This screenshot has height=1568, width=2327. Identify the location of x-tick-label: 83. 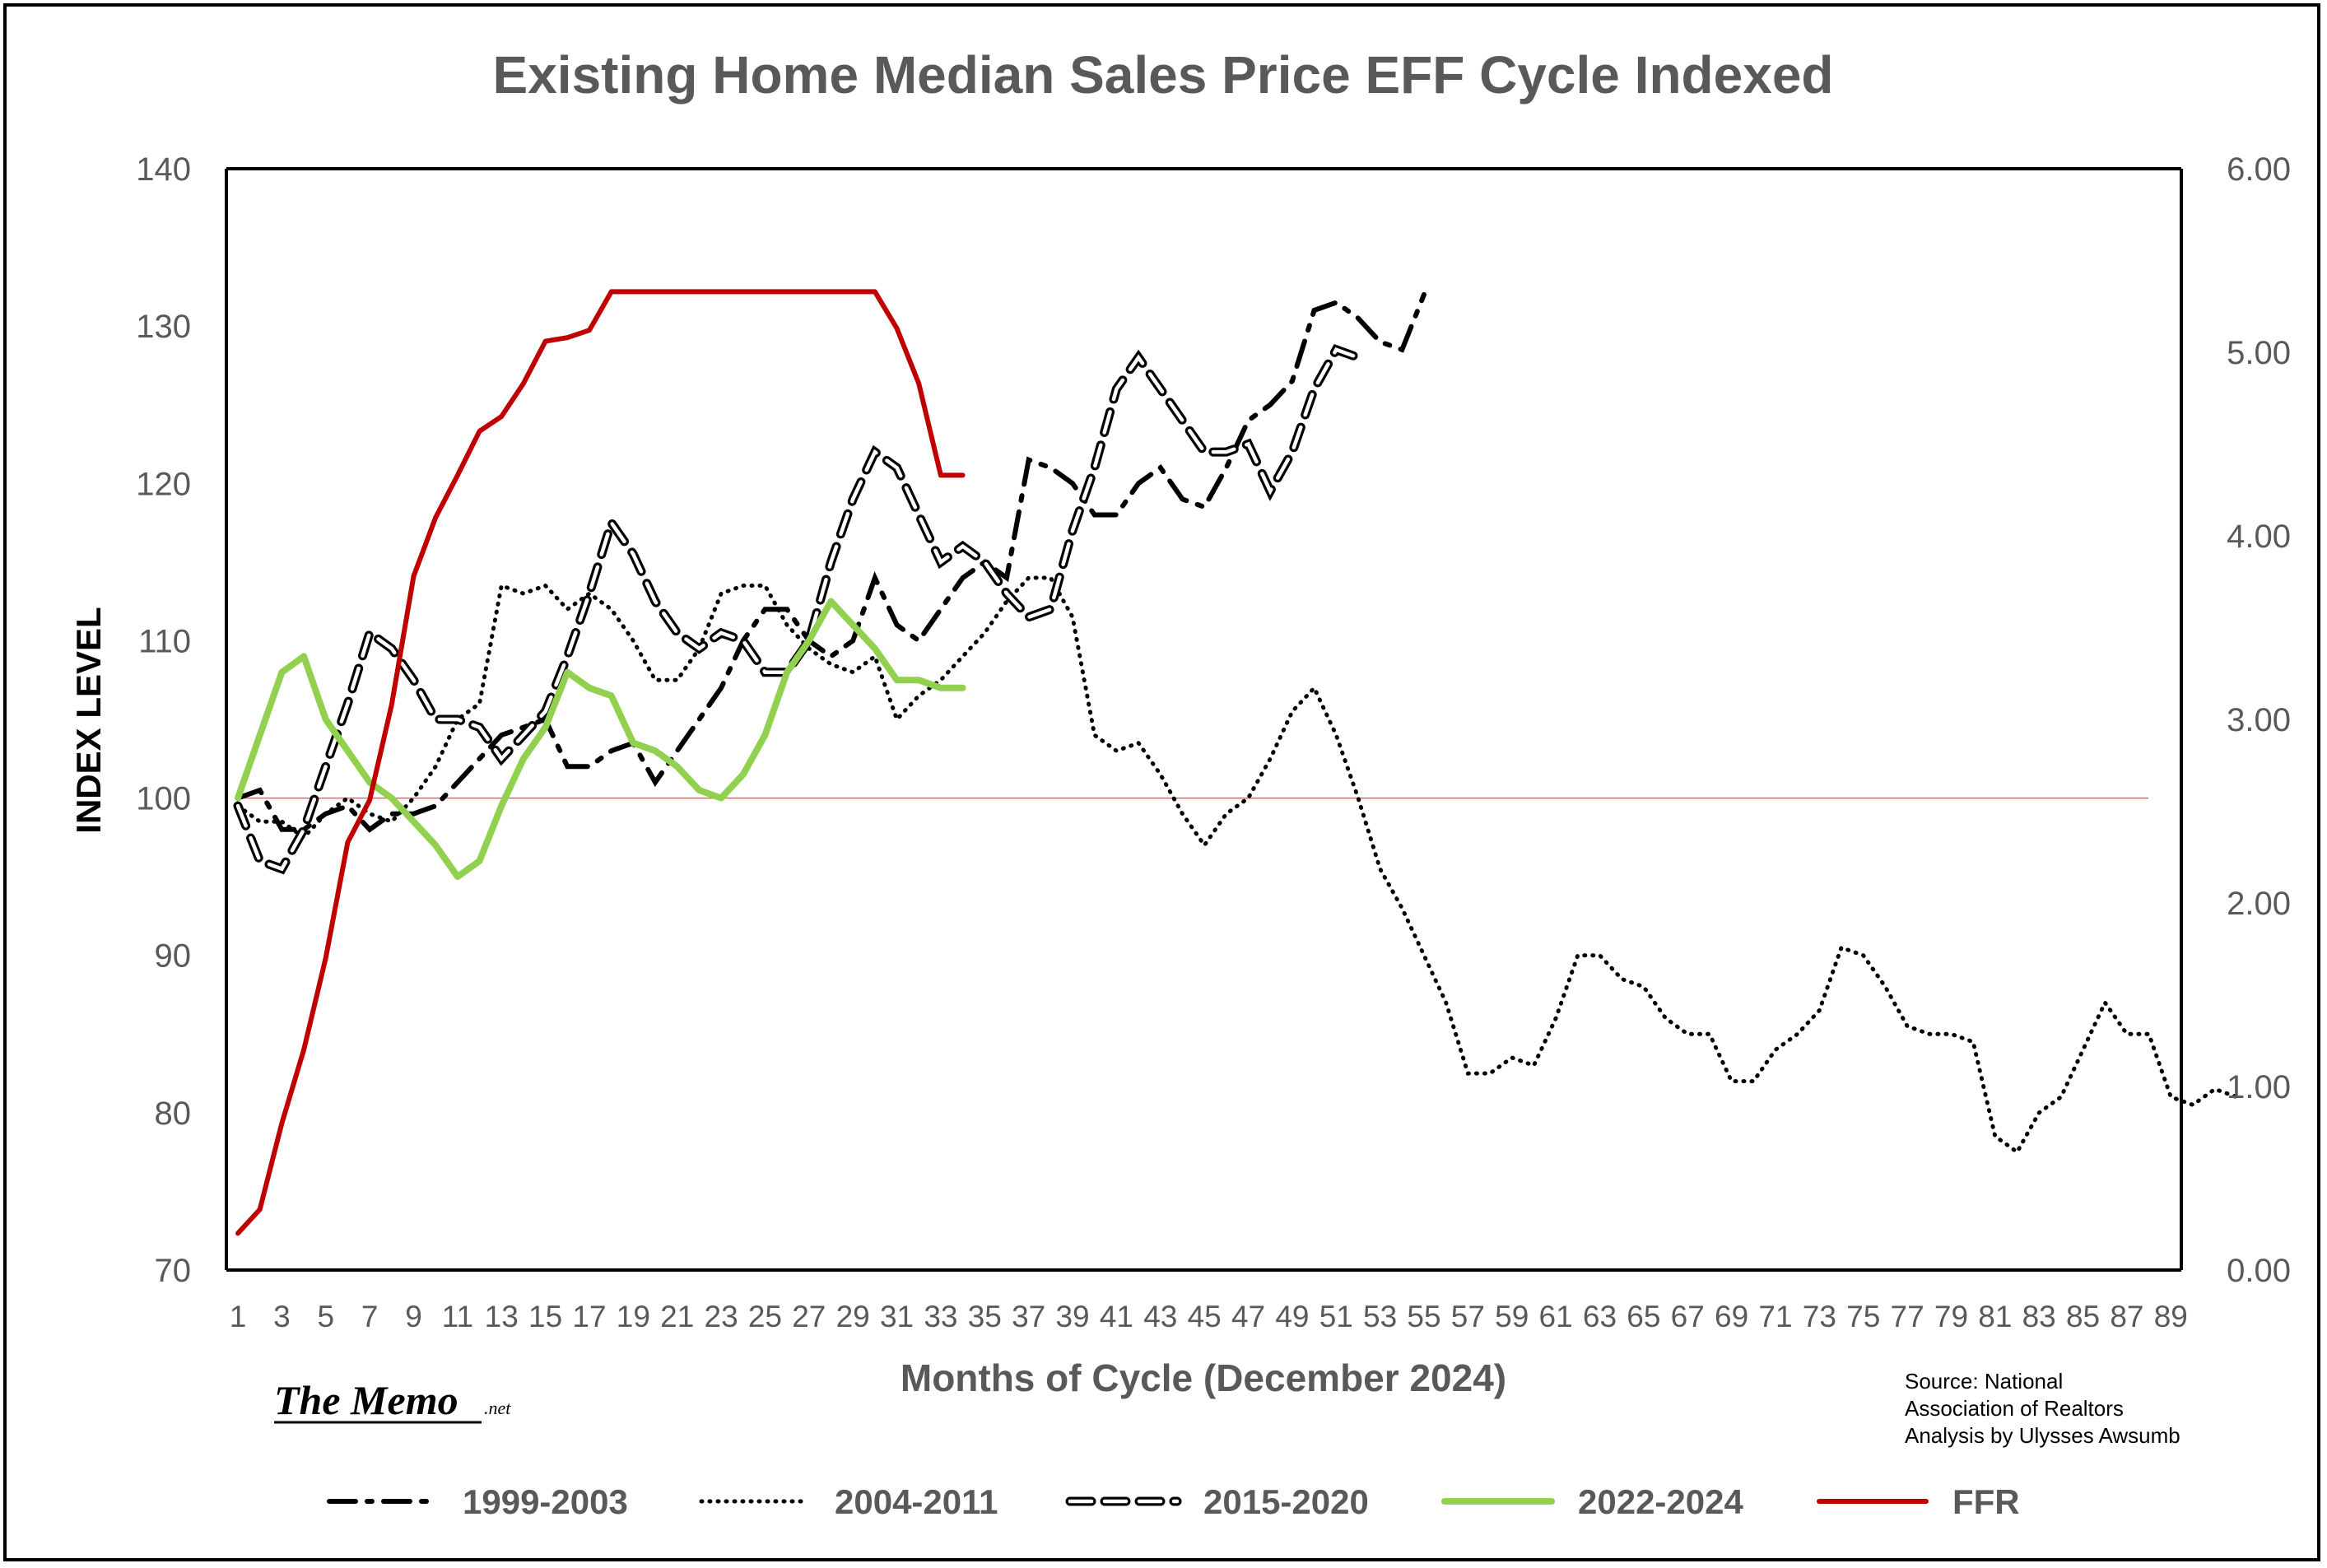
(2039, 1316).